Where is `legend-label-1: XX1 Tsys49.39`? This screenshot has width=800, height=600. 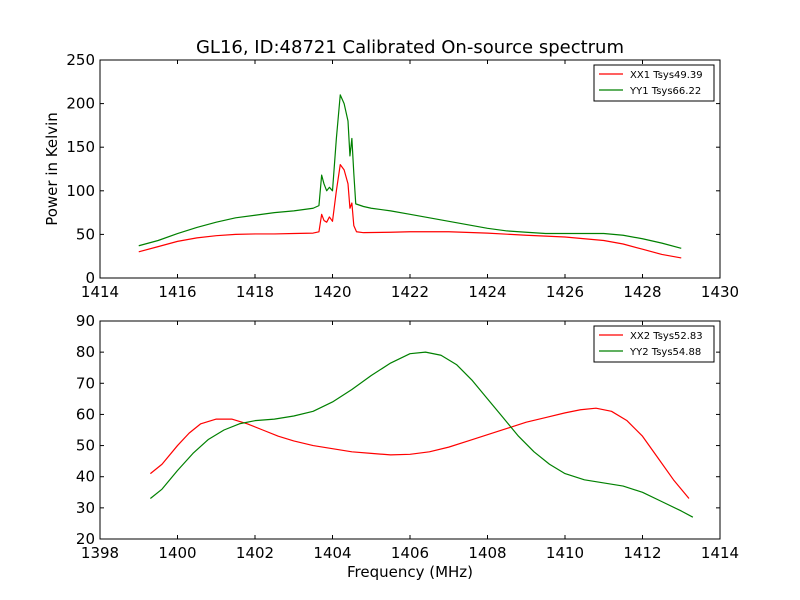
legend-label-1: XX1 Tsys49.39 is located at coordinates (666, 75).